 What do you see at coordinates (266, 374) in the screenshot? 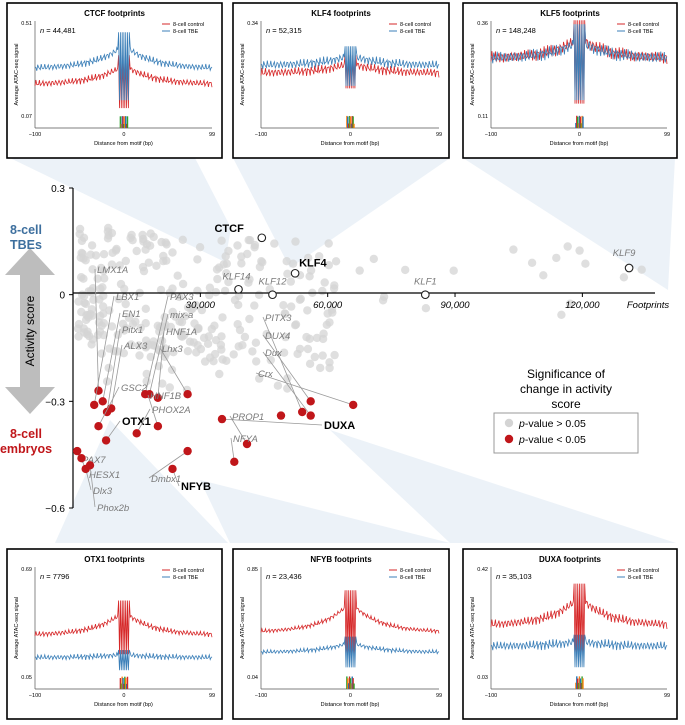
I see `significant-point-label: Crx` at bounding box center [266, 374].